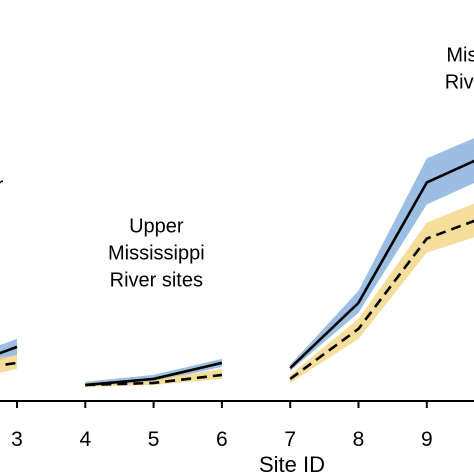  I want to click on annotation-2: Upper Mississippi River sites, so click(156, 254).